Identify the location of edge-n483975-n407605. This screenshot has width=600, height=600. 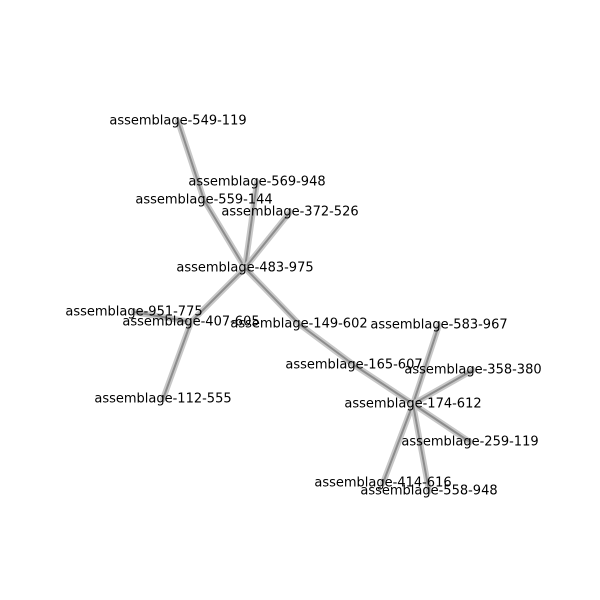
(218, 295).